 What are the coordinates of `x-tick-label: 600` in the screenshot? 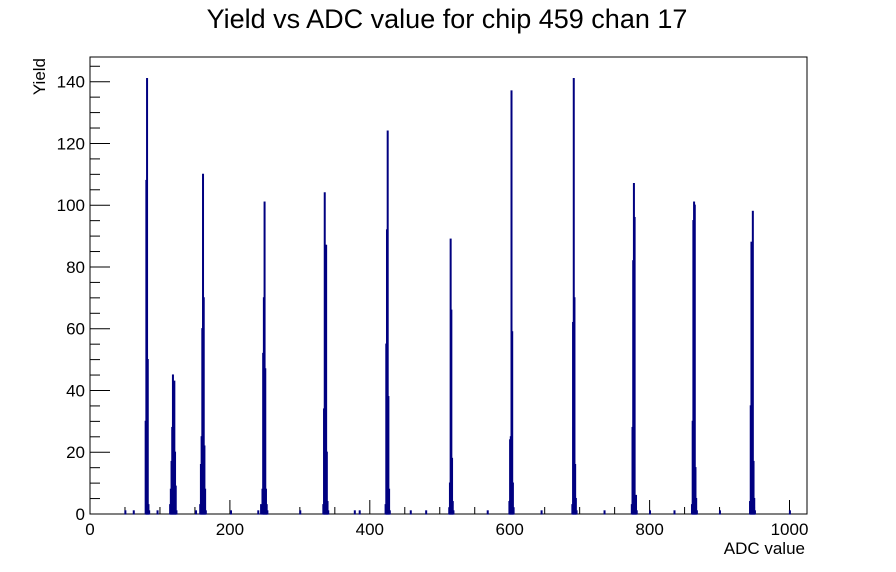 It's located at (510, 529).